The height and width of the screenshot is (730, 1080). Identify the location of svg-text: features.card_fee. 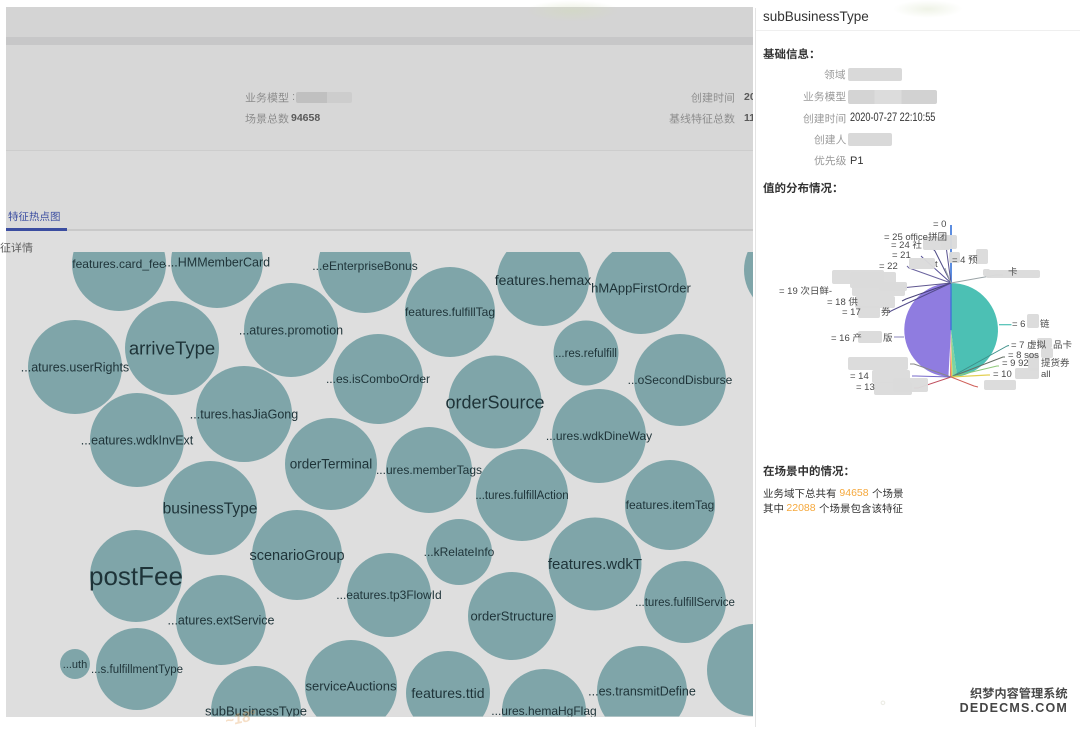
(119, 264).